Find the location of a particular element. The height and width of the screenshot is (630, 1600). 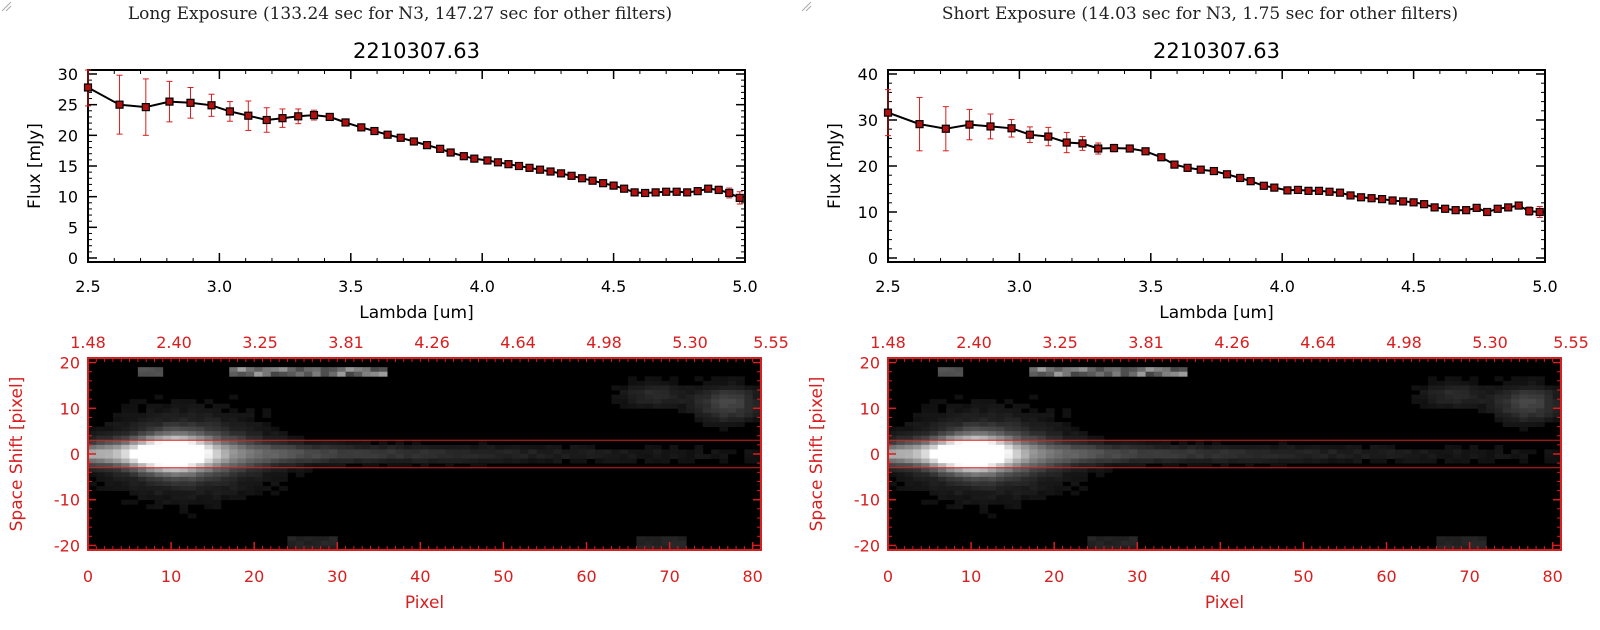

x-tick-label: 2.5 is located at coordinates (87, 286).